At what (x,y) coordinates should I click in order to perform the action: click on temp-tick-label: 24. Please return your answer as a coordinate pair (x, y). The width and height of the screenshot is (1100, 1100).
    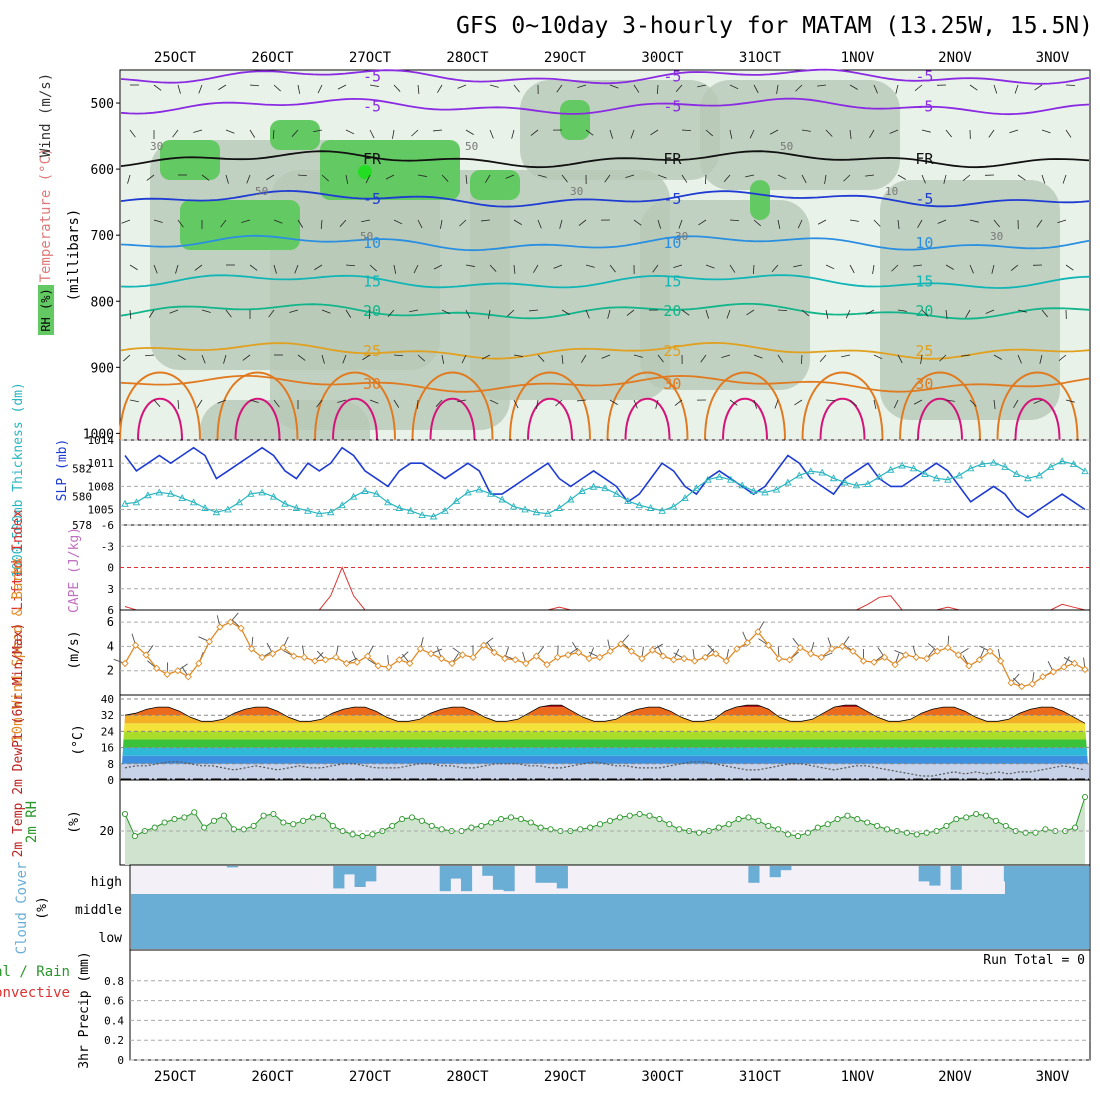
    Looking at the image, I should click on (108, 731).